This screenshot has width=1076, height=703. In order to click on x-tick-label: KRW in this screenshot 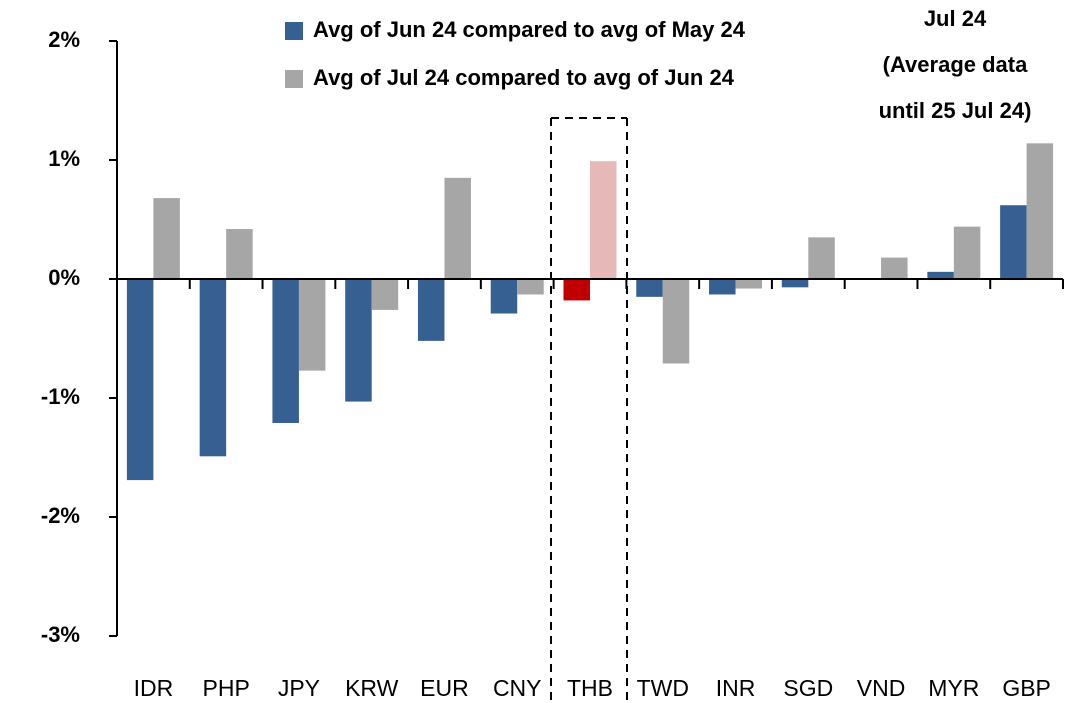, I will do `click(372, 688)`.